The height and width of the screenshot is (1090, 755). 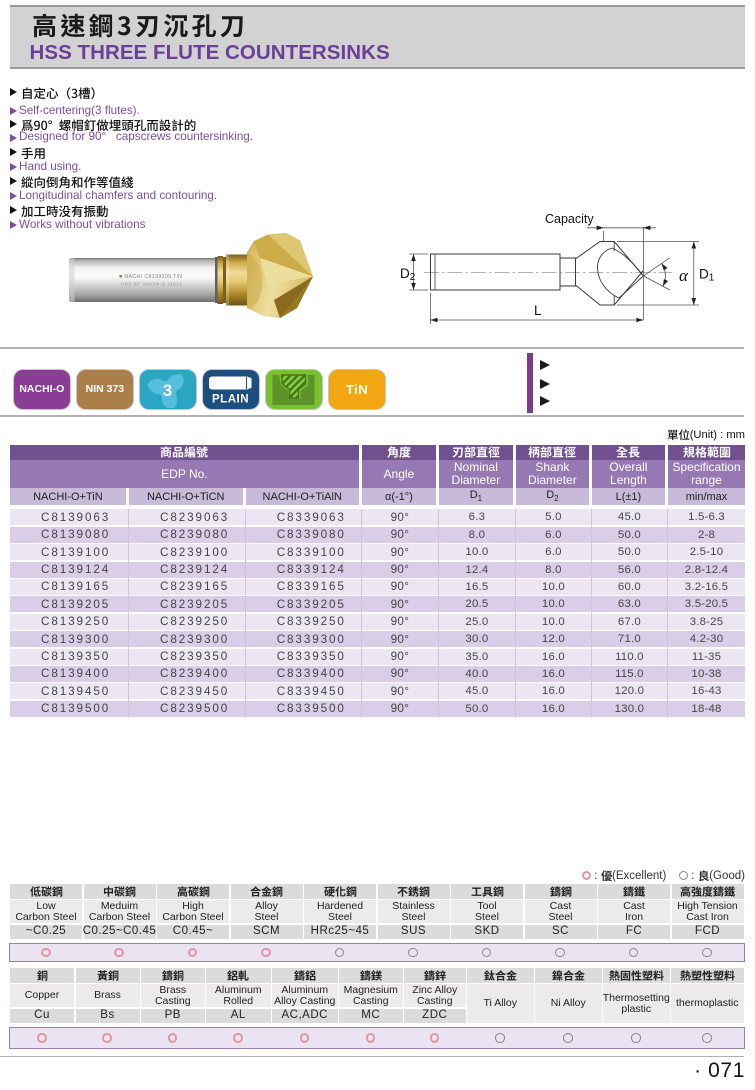 What do you see at coordinates (538, 310) in the screenshot?
I see `svg-text: L` at bounding box center [538, 310].